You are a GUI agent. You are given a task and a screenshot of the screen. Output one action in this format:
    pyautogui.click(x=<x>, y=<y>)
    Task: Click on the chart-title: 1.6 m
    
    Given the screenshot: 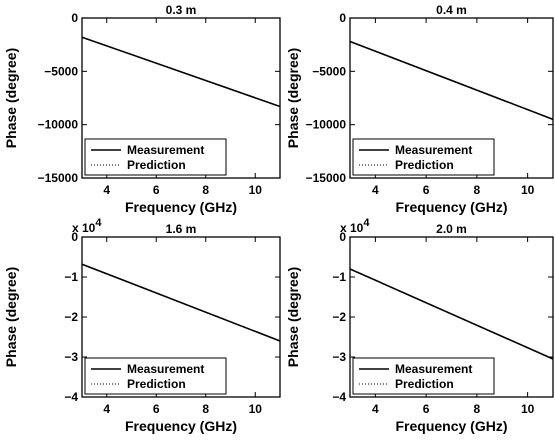 What is the action you would take?
    pyautogui.click(x=181, y=229)
    